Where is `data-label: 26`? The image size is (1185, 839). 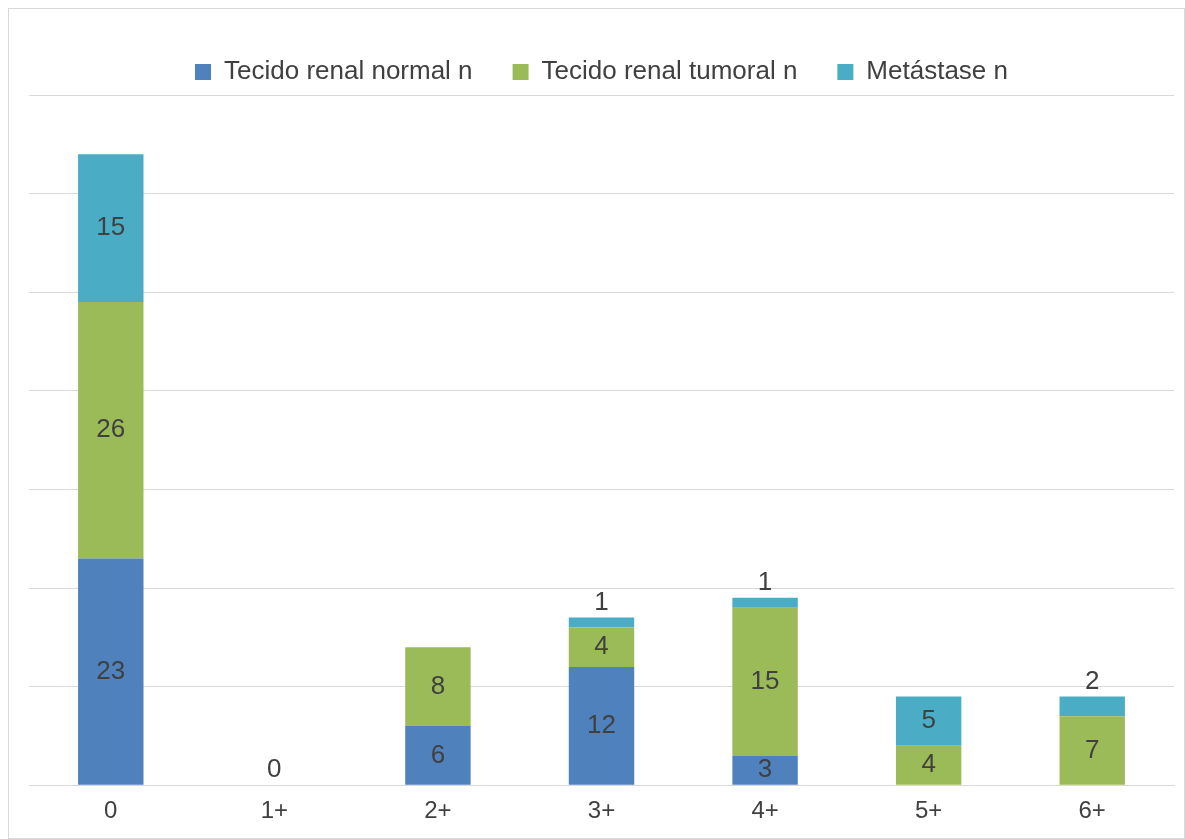
data-label: 26 is located at coordinates (111, 428).